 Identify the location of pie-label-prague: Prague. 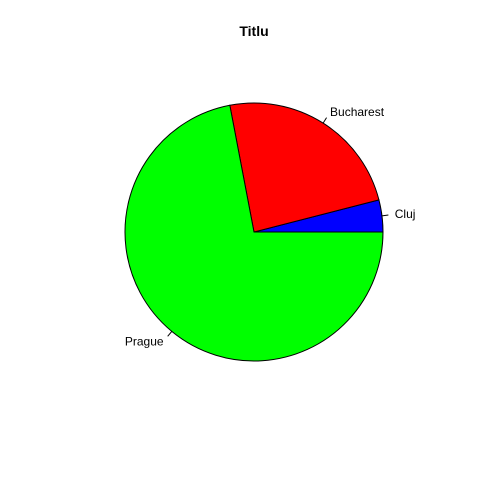
(144, 341).